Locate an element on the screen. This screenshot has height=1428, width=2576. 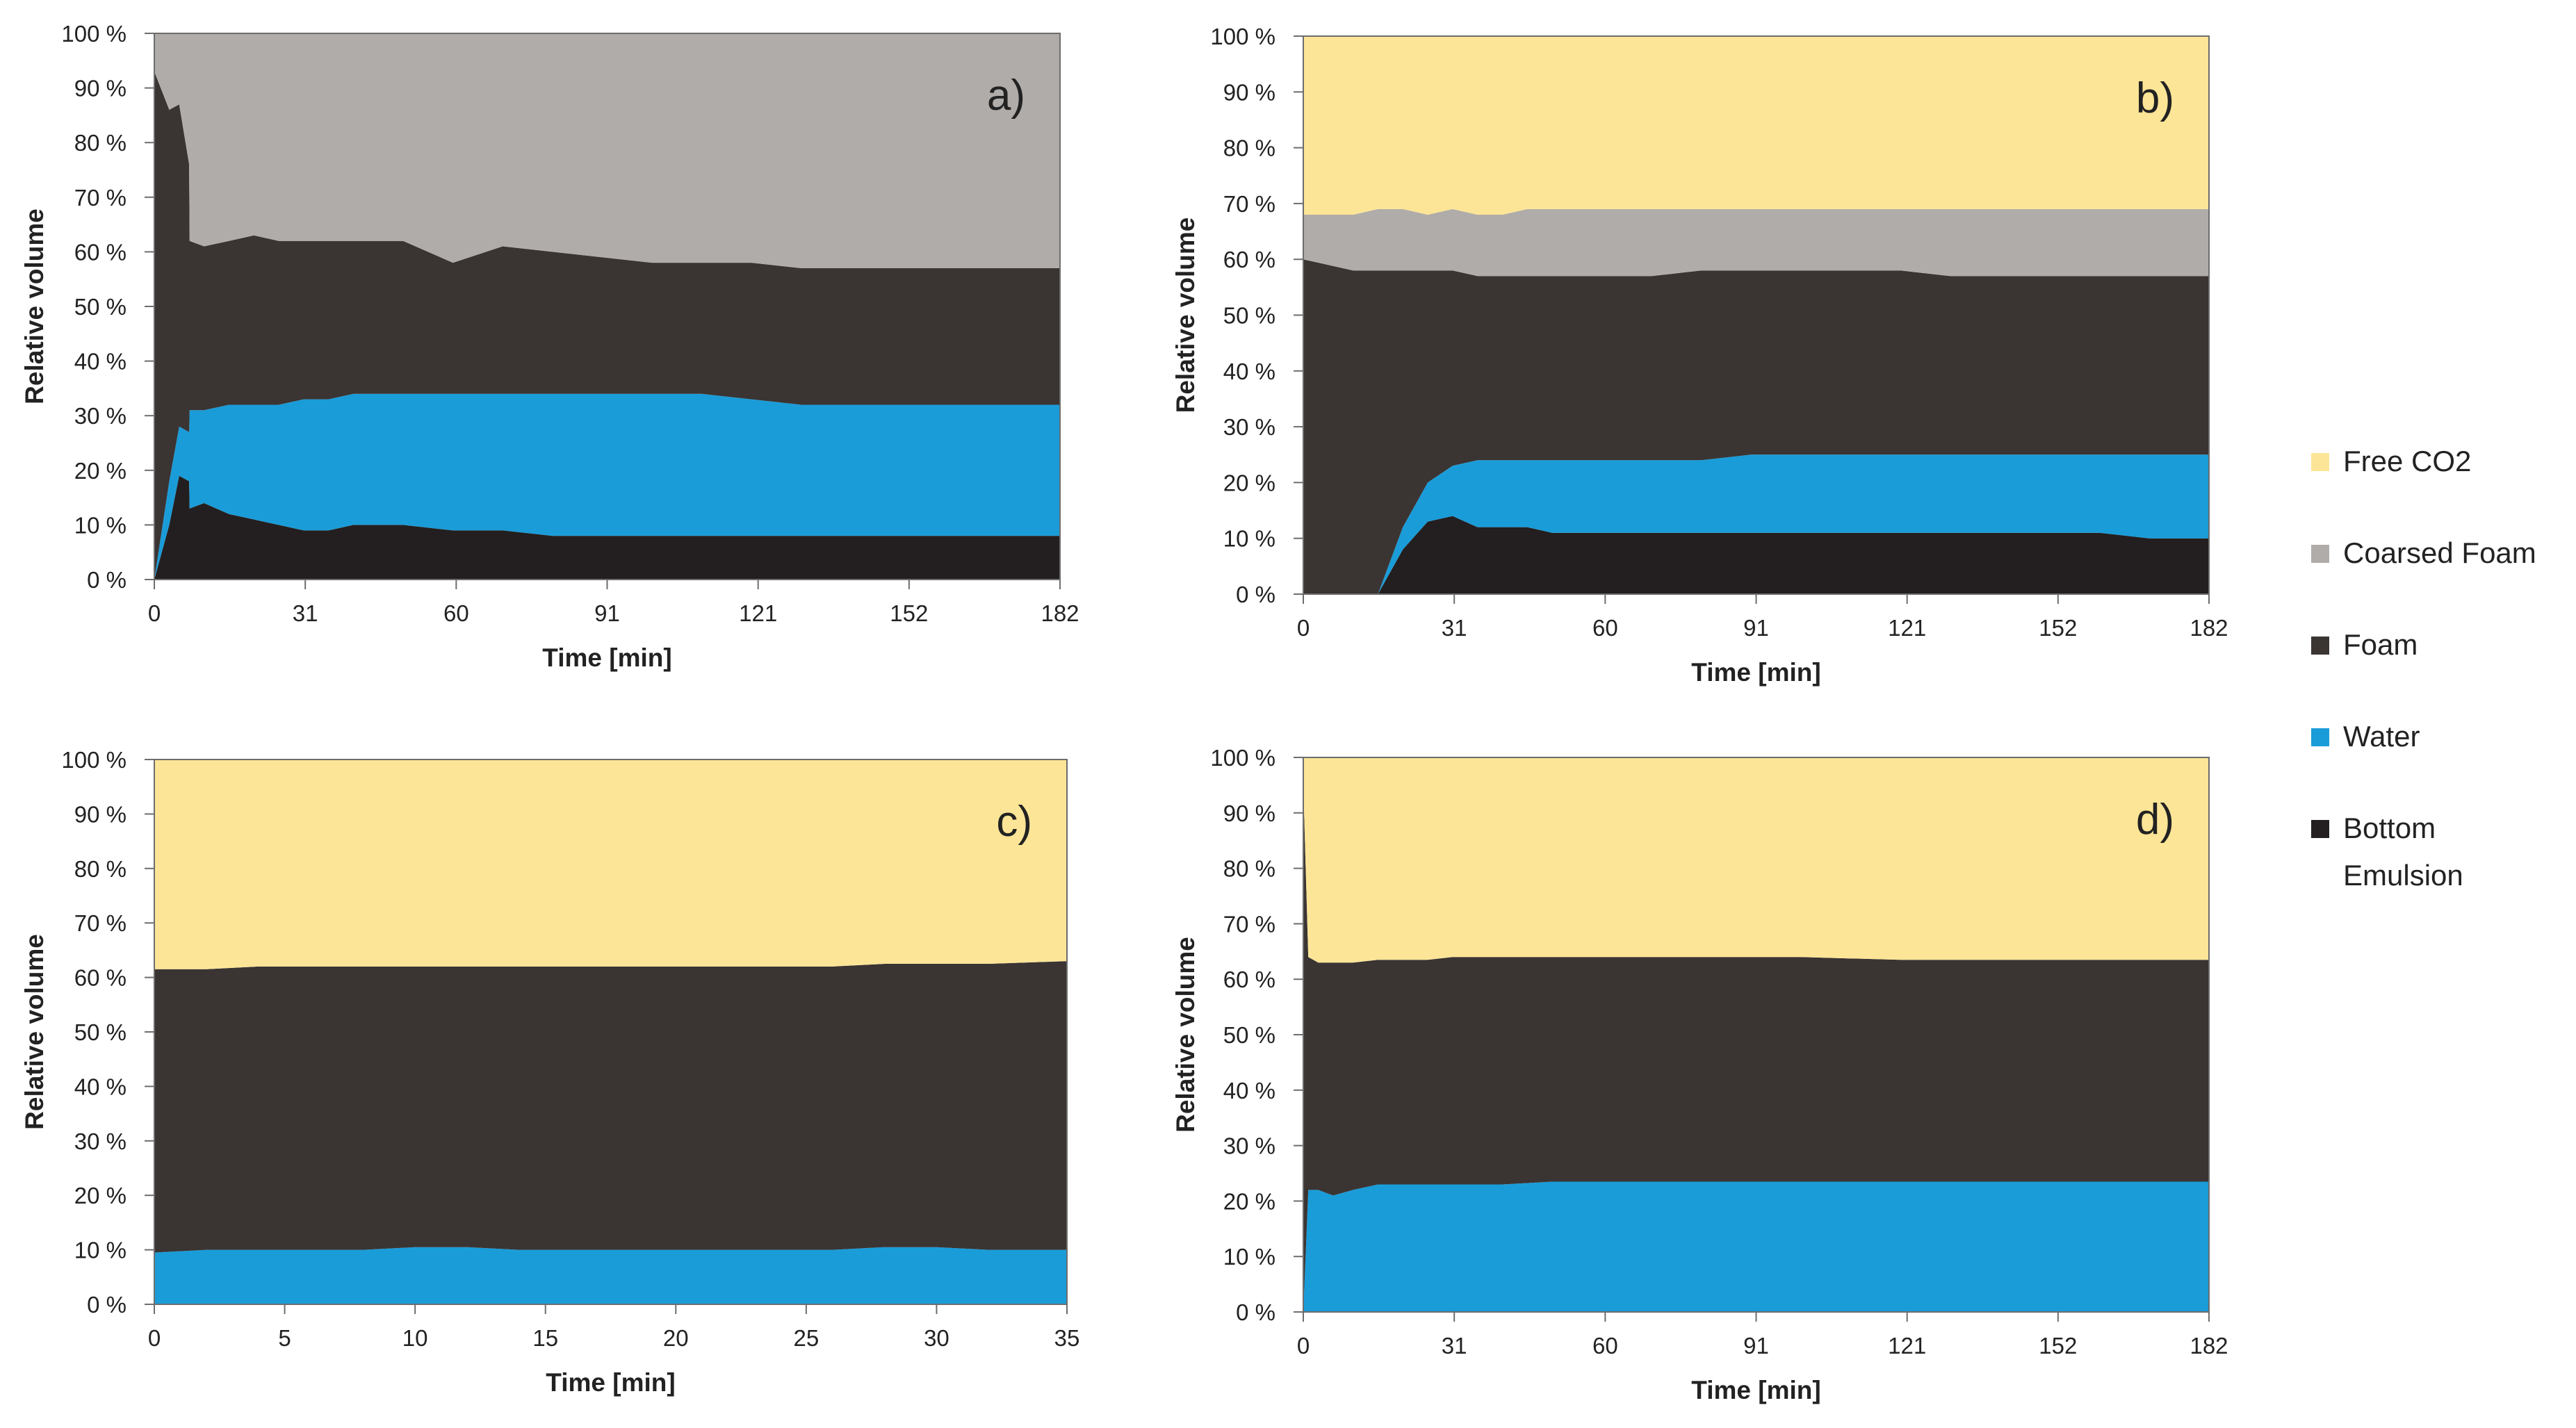
panel-b-ytick-label: 40 % is located at coordinates (1249, 371).